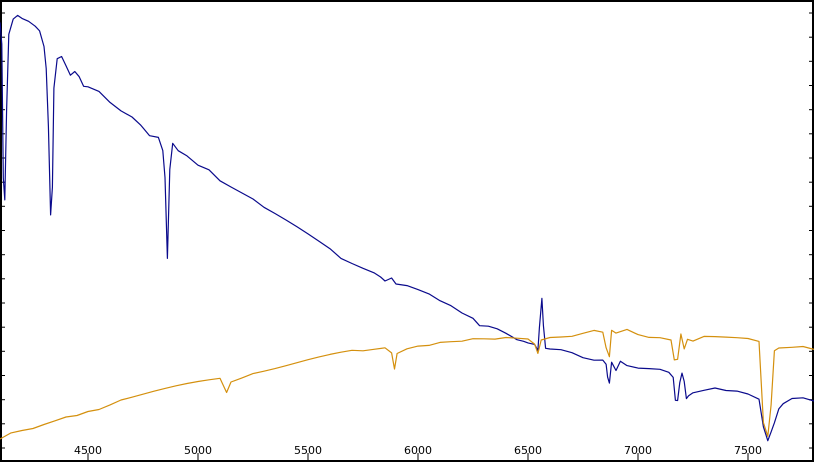 The image size is (814, 462). What do you see at coordinates (198, 450) in the screenshot?
I see `x-tick-label-5000: 5000` at bounding box center [198, 450].